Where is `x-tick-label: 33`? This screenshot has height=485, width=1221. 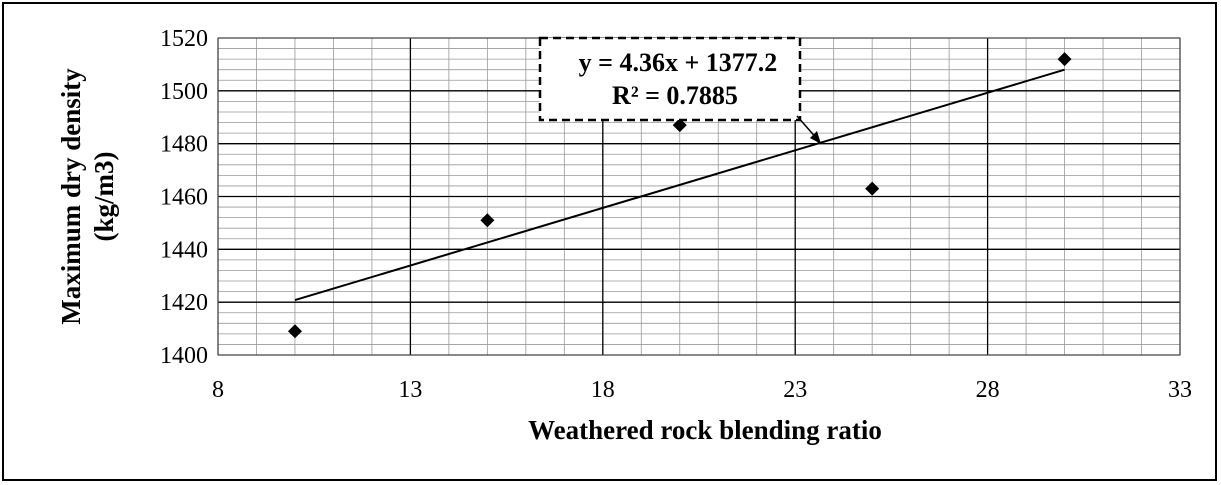
x-tick-label: 33 is located at coordinates (1180, 390).